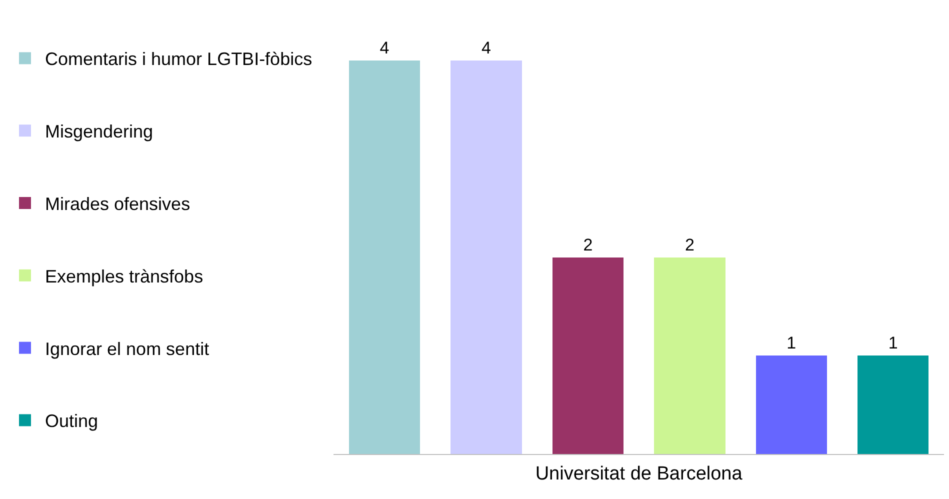 This screenshot has width=949, height=499. What do you see at coordinates (99, 132) in the screenshot?
I see `legend-label: Misgendering` at bounding box center [99, 132].